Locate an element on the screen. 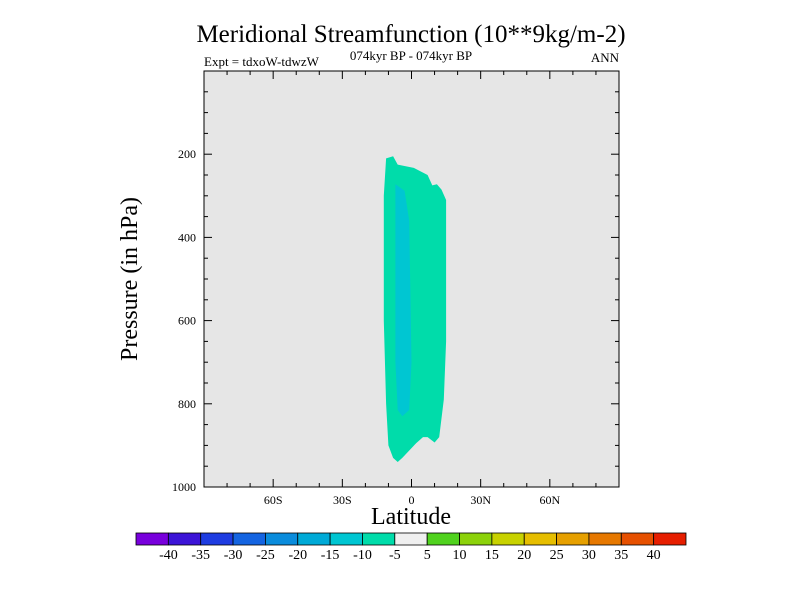 Image resolution: width=800 pixels, height=600 pixels. colorbar-label: -35 is located at coordinates (200, 555).